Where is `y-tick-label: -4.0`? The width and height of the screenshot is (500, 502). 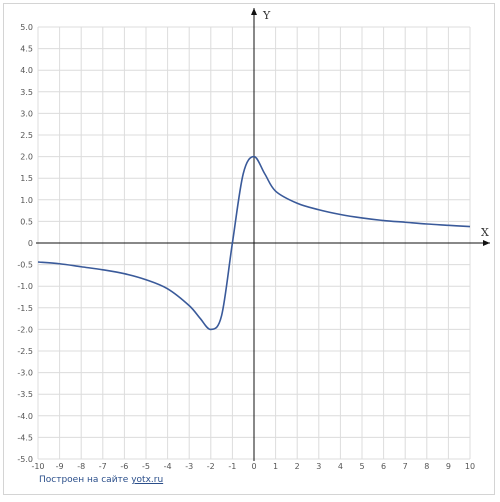
y-tick-label: -4.0 is located at coordinates (25, 416).